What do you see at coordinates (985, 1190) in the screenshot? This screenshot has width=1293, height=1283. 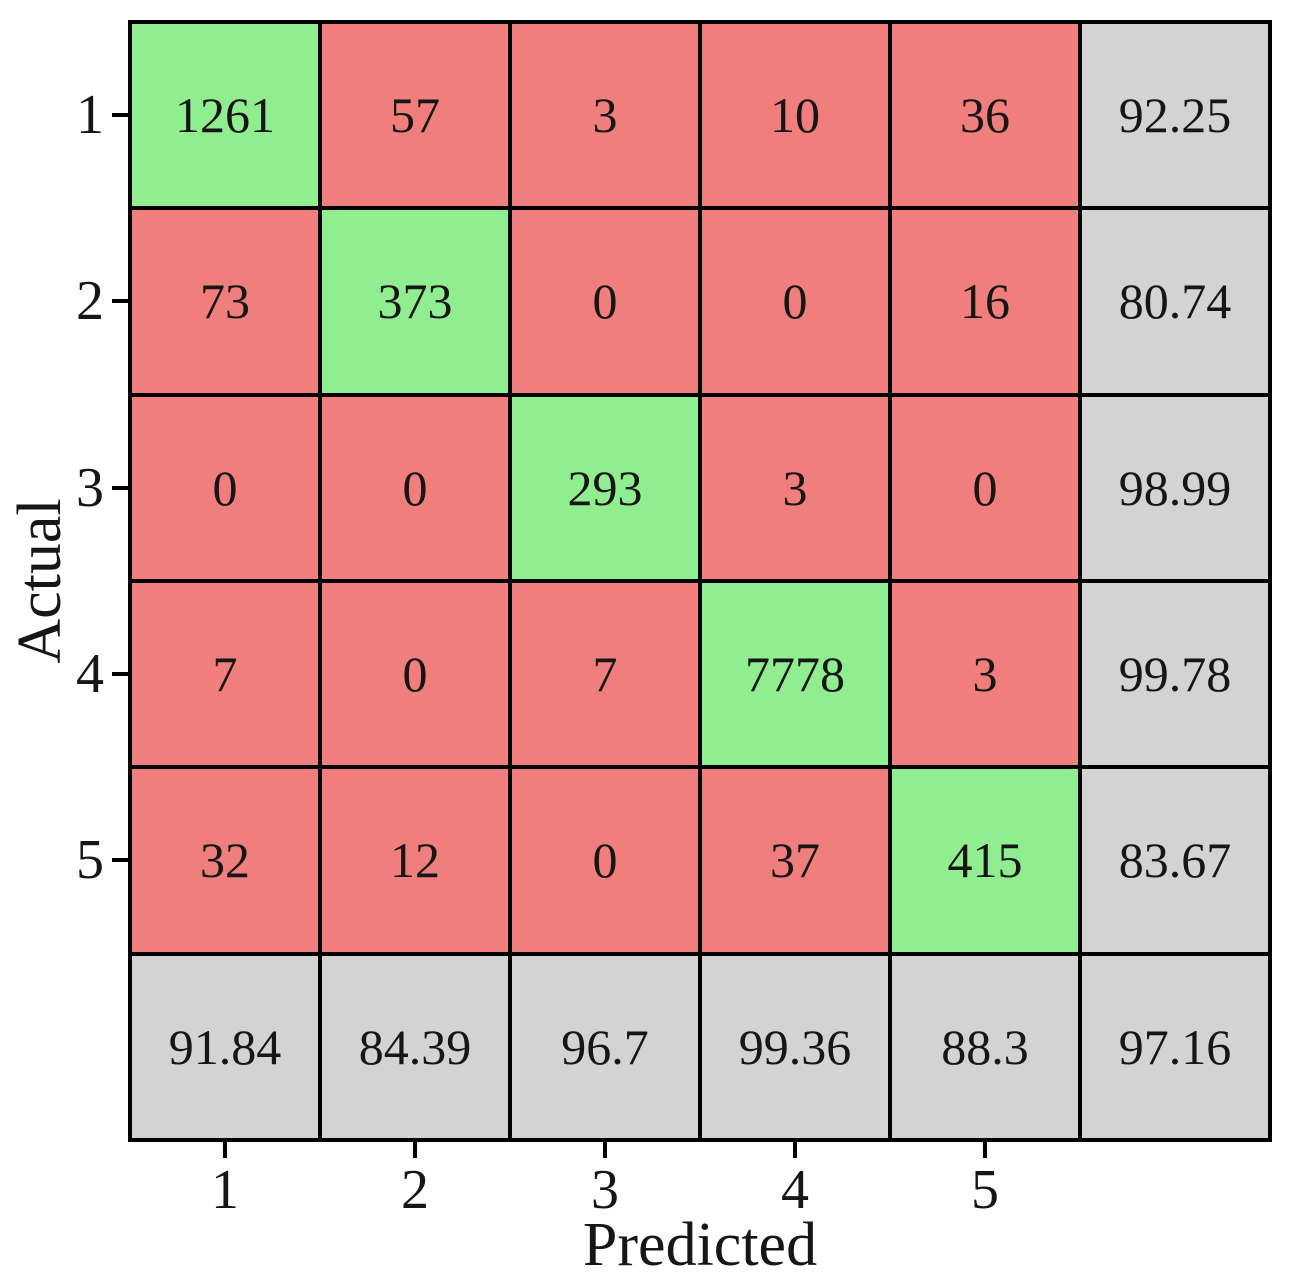 I see `x-tick-label-5: 5` at bounding box center [985, 1190].